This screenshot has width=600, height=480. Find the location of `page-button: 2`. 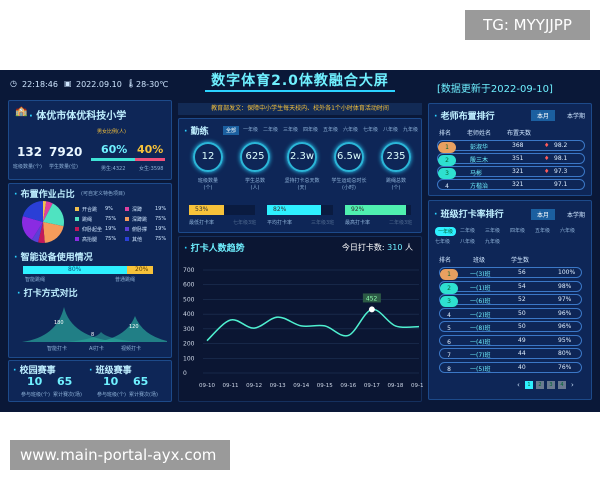

page-button: 2 is located at coordinates (540, 385).